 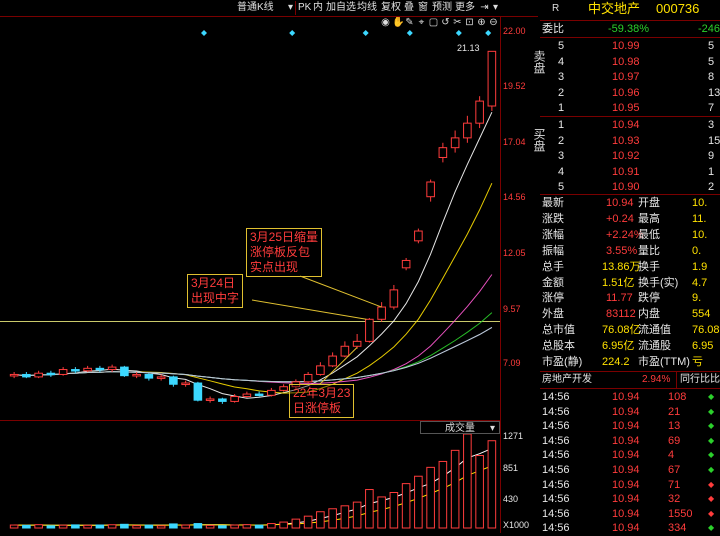 What do you see at coordinates (626, 140) in the screenshot?
I see `order-price: 10.93` at bounding box center [626, 140].